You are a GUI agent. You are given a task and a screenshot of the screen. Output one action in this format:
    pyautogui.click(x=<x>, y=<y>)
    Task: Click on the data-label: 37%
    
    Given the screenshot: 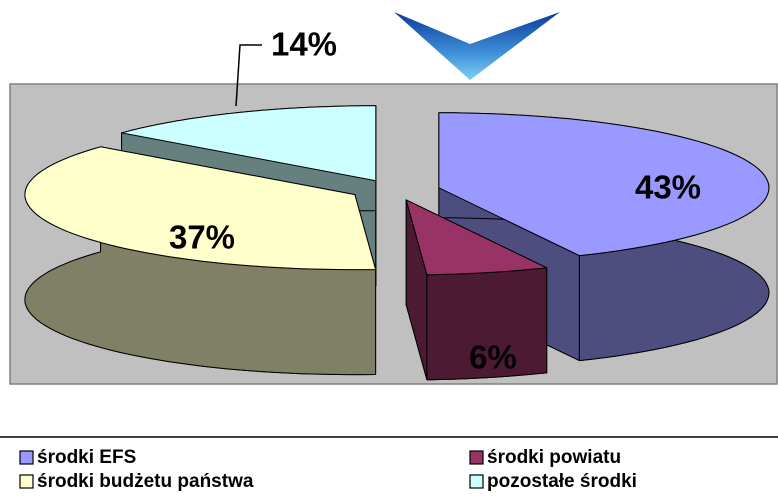 What is the action you would take?
    pyautogui.click(x=202, y=237)
    